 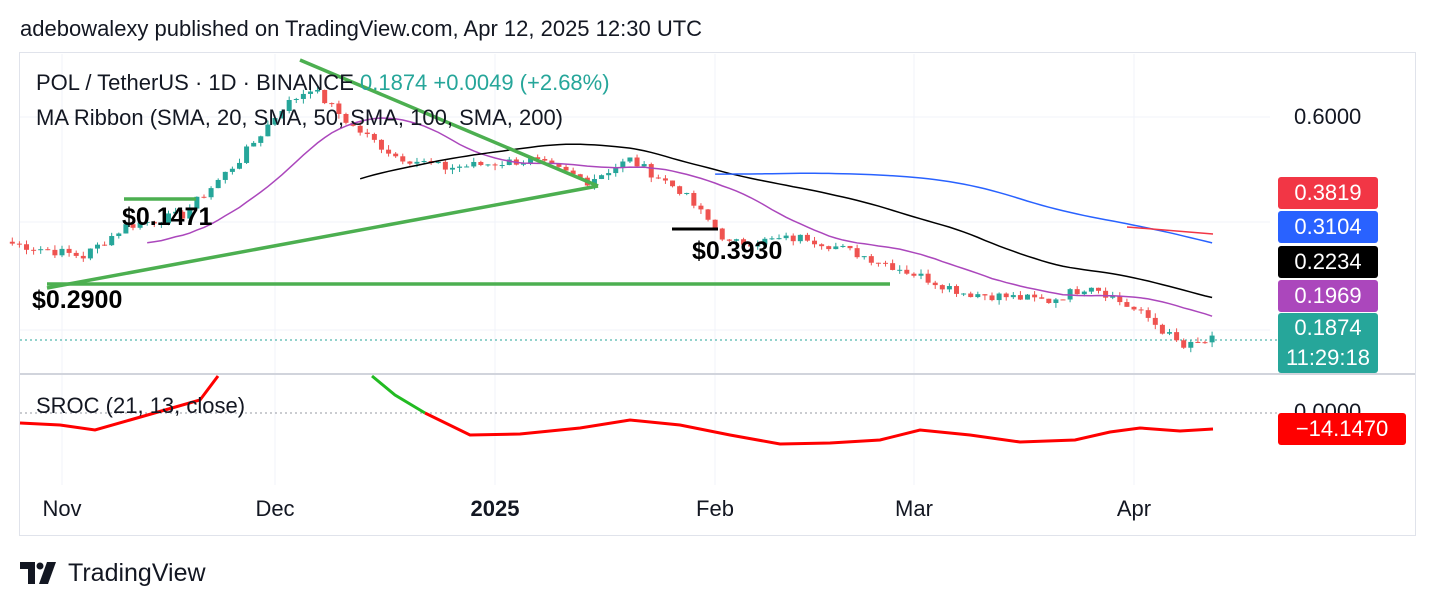 I want to click on price-change: +0.0049 (+2.68%), so click(x=521, y=82).